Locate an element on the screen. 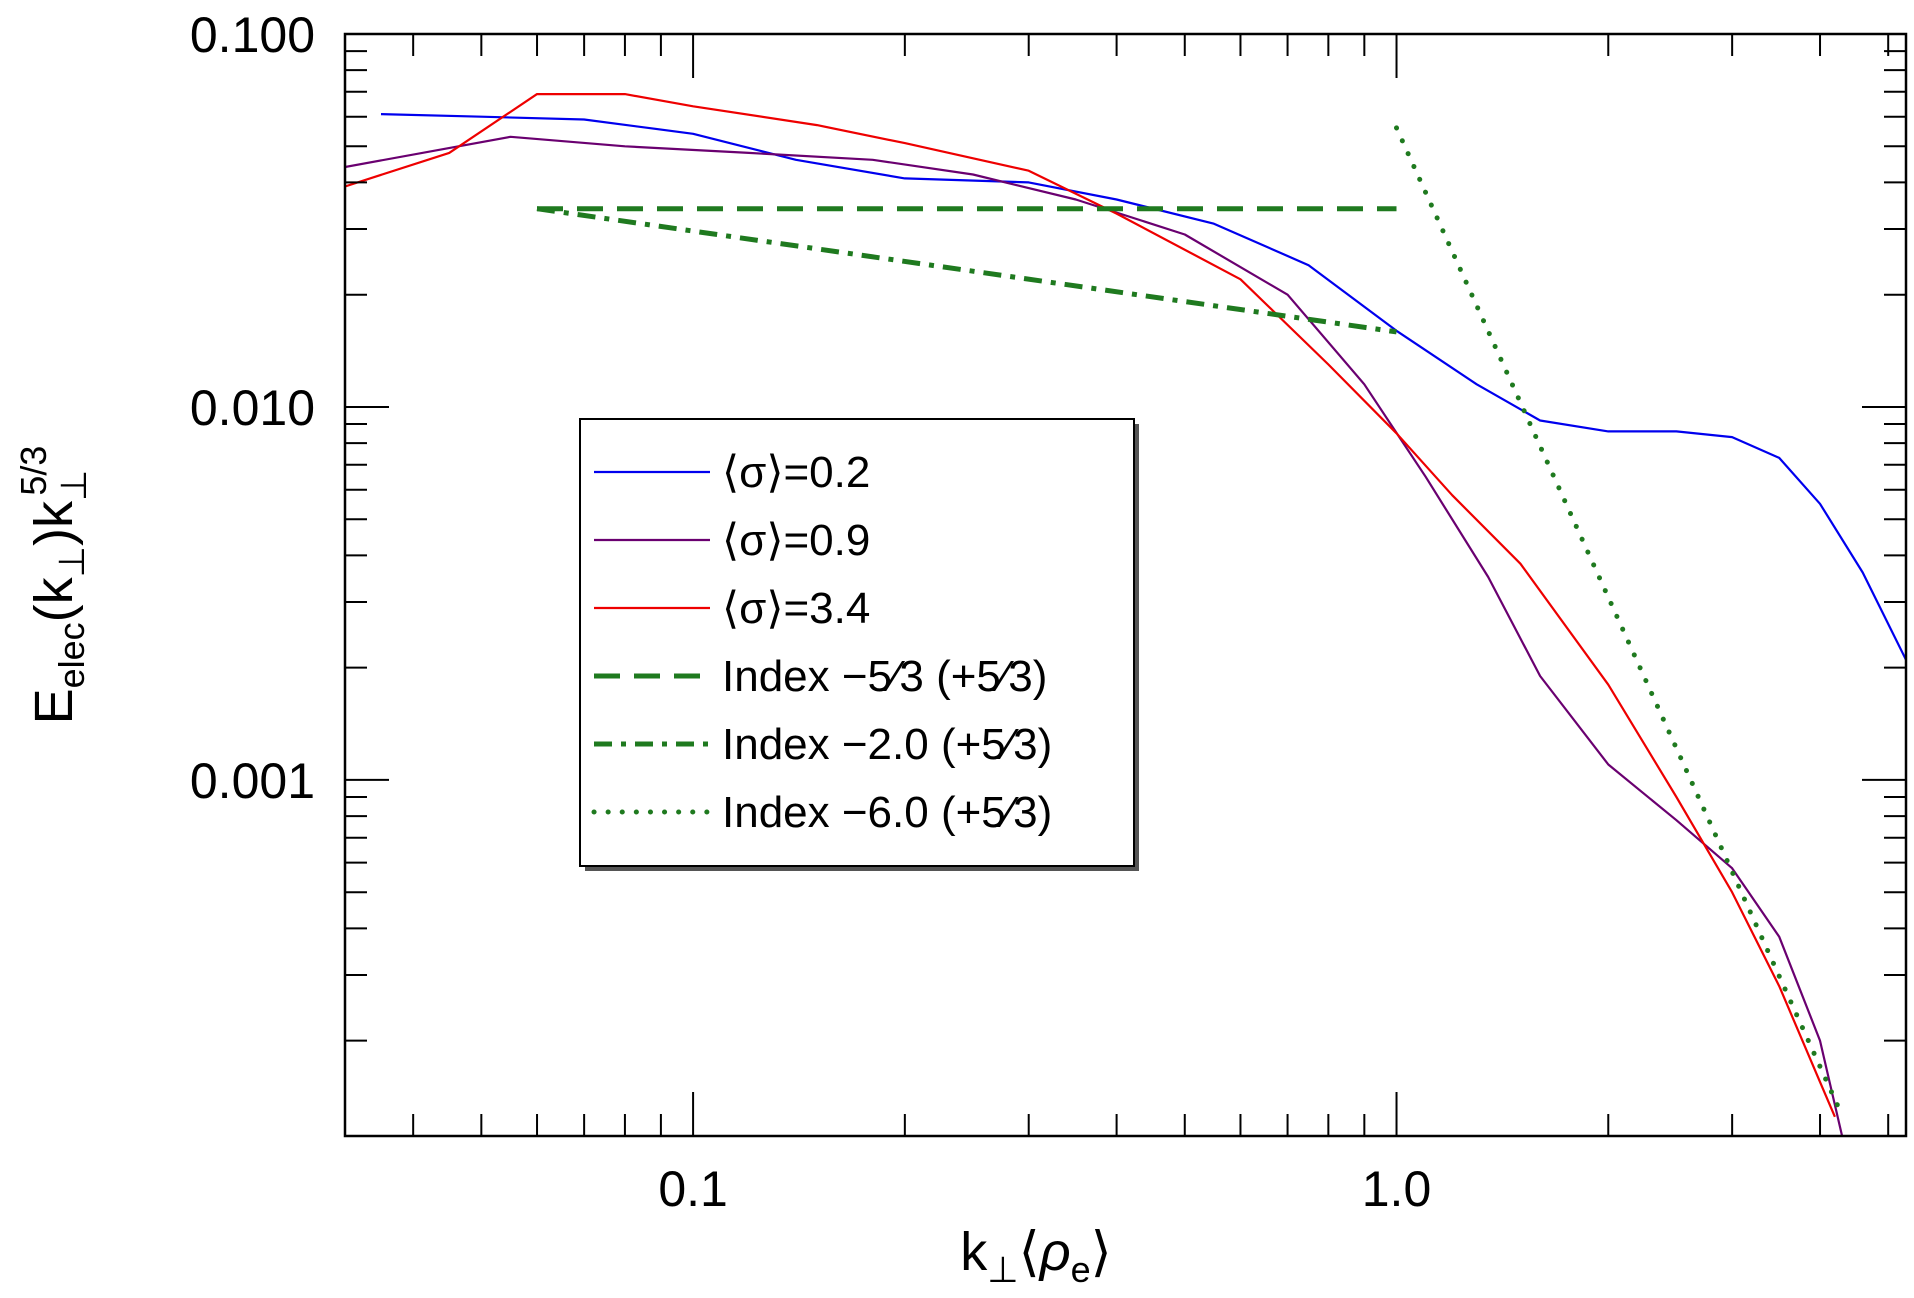  legend-label-3: ⟨σ⟩=3.4 is located at coordinates (796, 608).